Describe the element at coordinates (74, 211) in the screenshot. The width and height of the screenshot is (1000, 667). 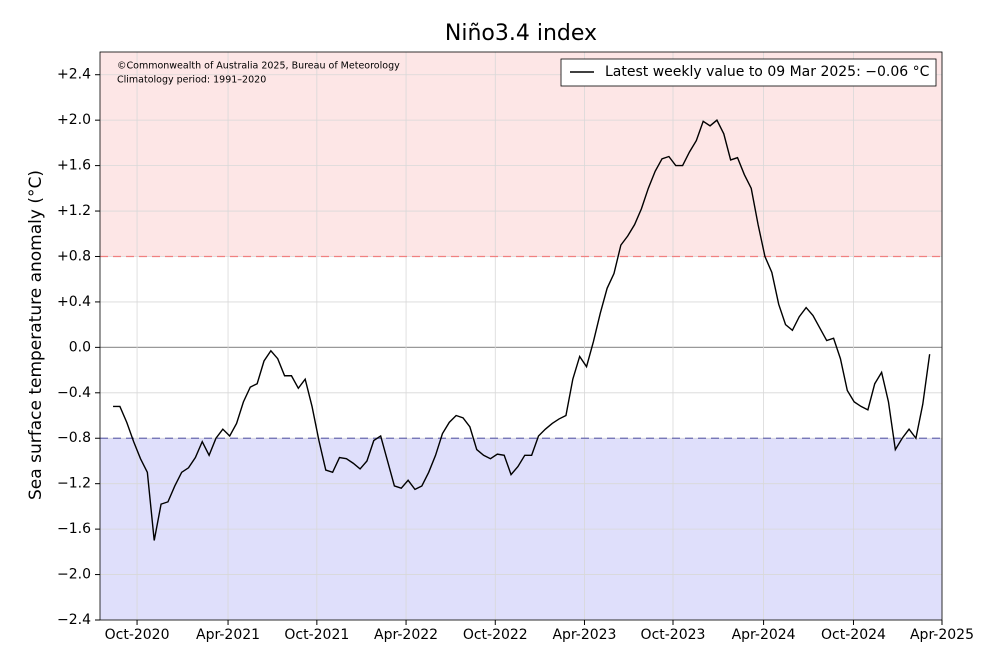
I see `y-tick-label: +1.2` at that location.